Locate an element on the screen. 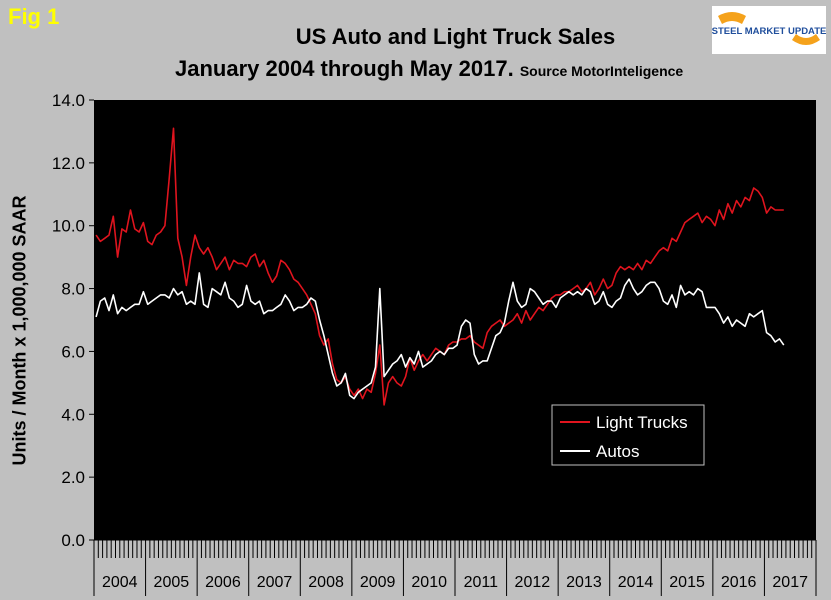  steel-market-update-logo: STEEL MARKET UPDATE is located at coordinates (769, 30).